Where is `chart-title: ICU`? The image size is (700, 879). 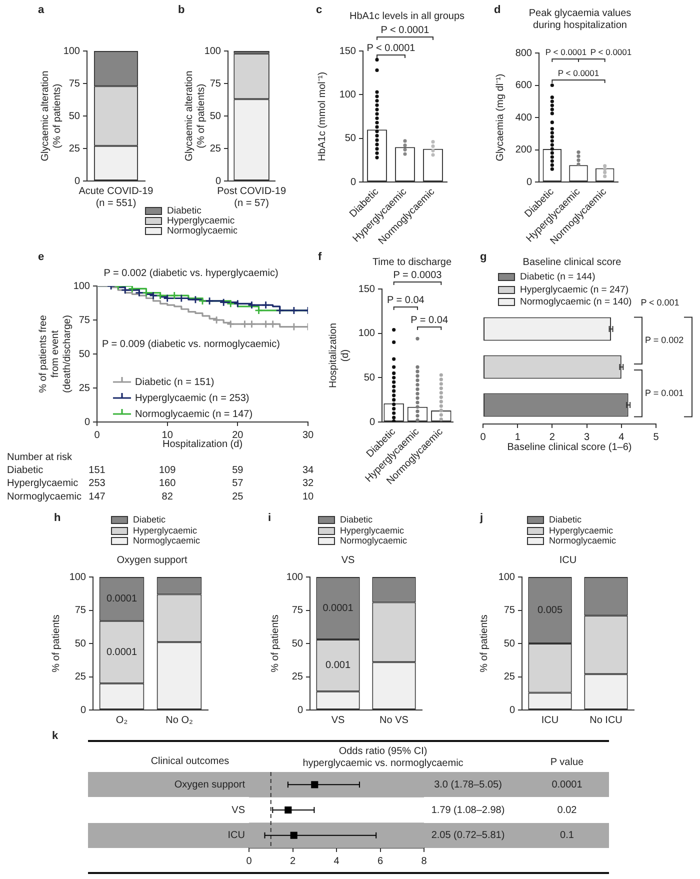
chart-title: ICU is located at coordinates (568, 561).